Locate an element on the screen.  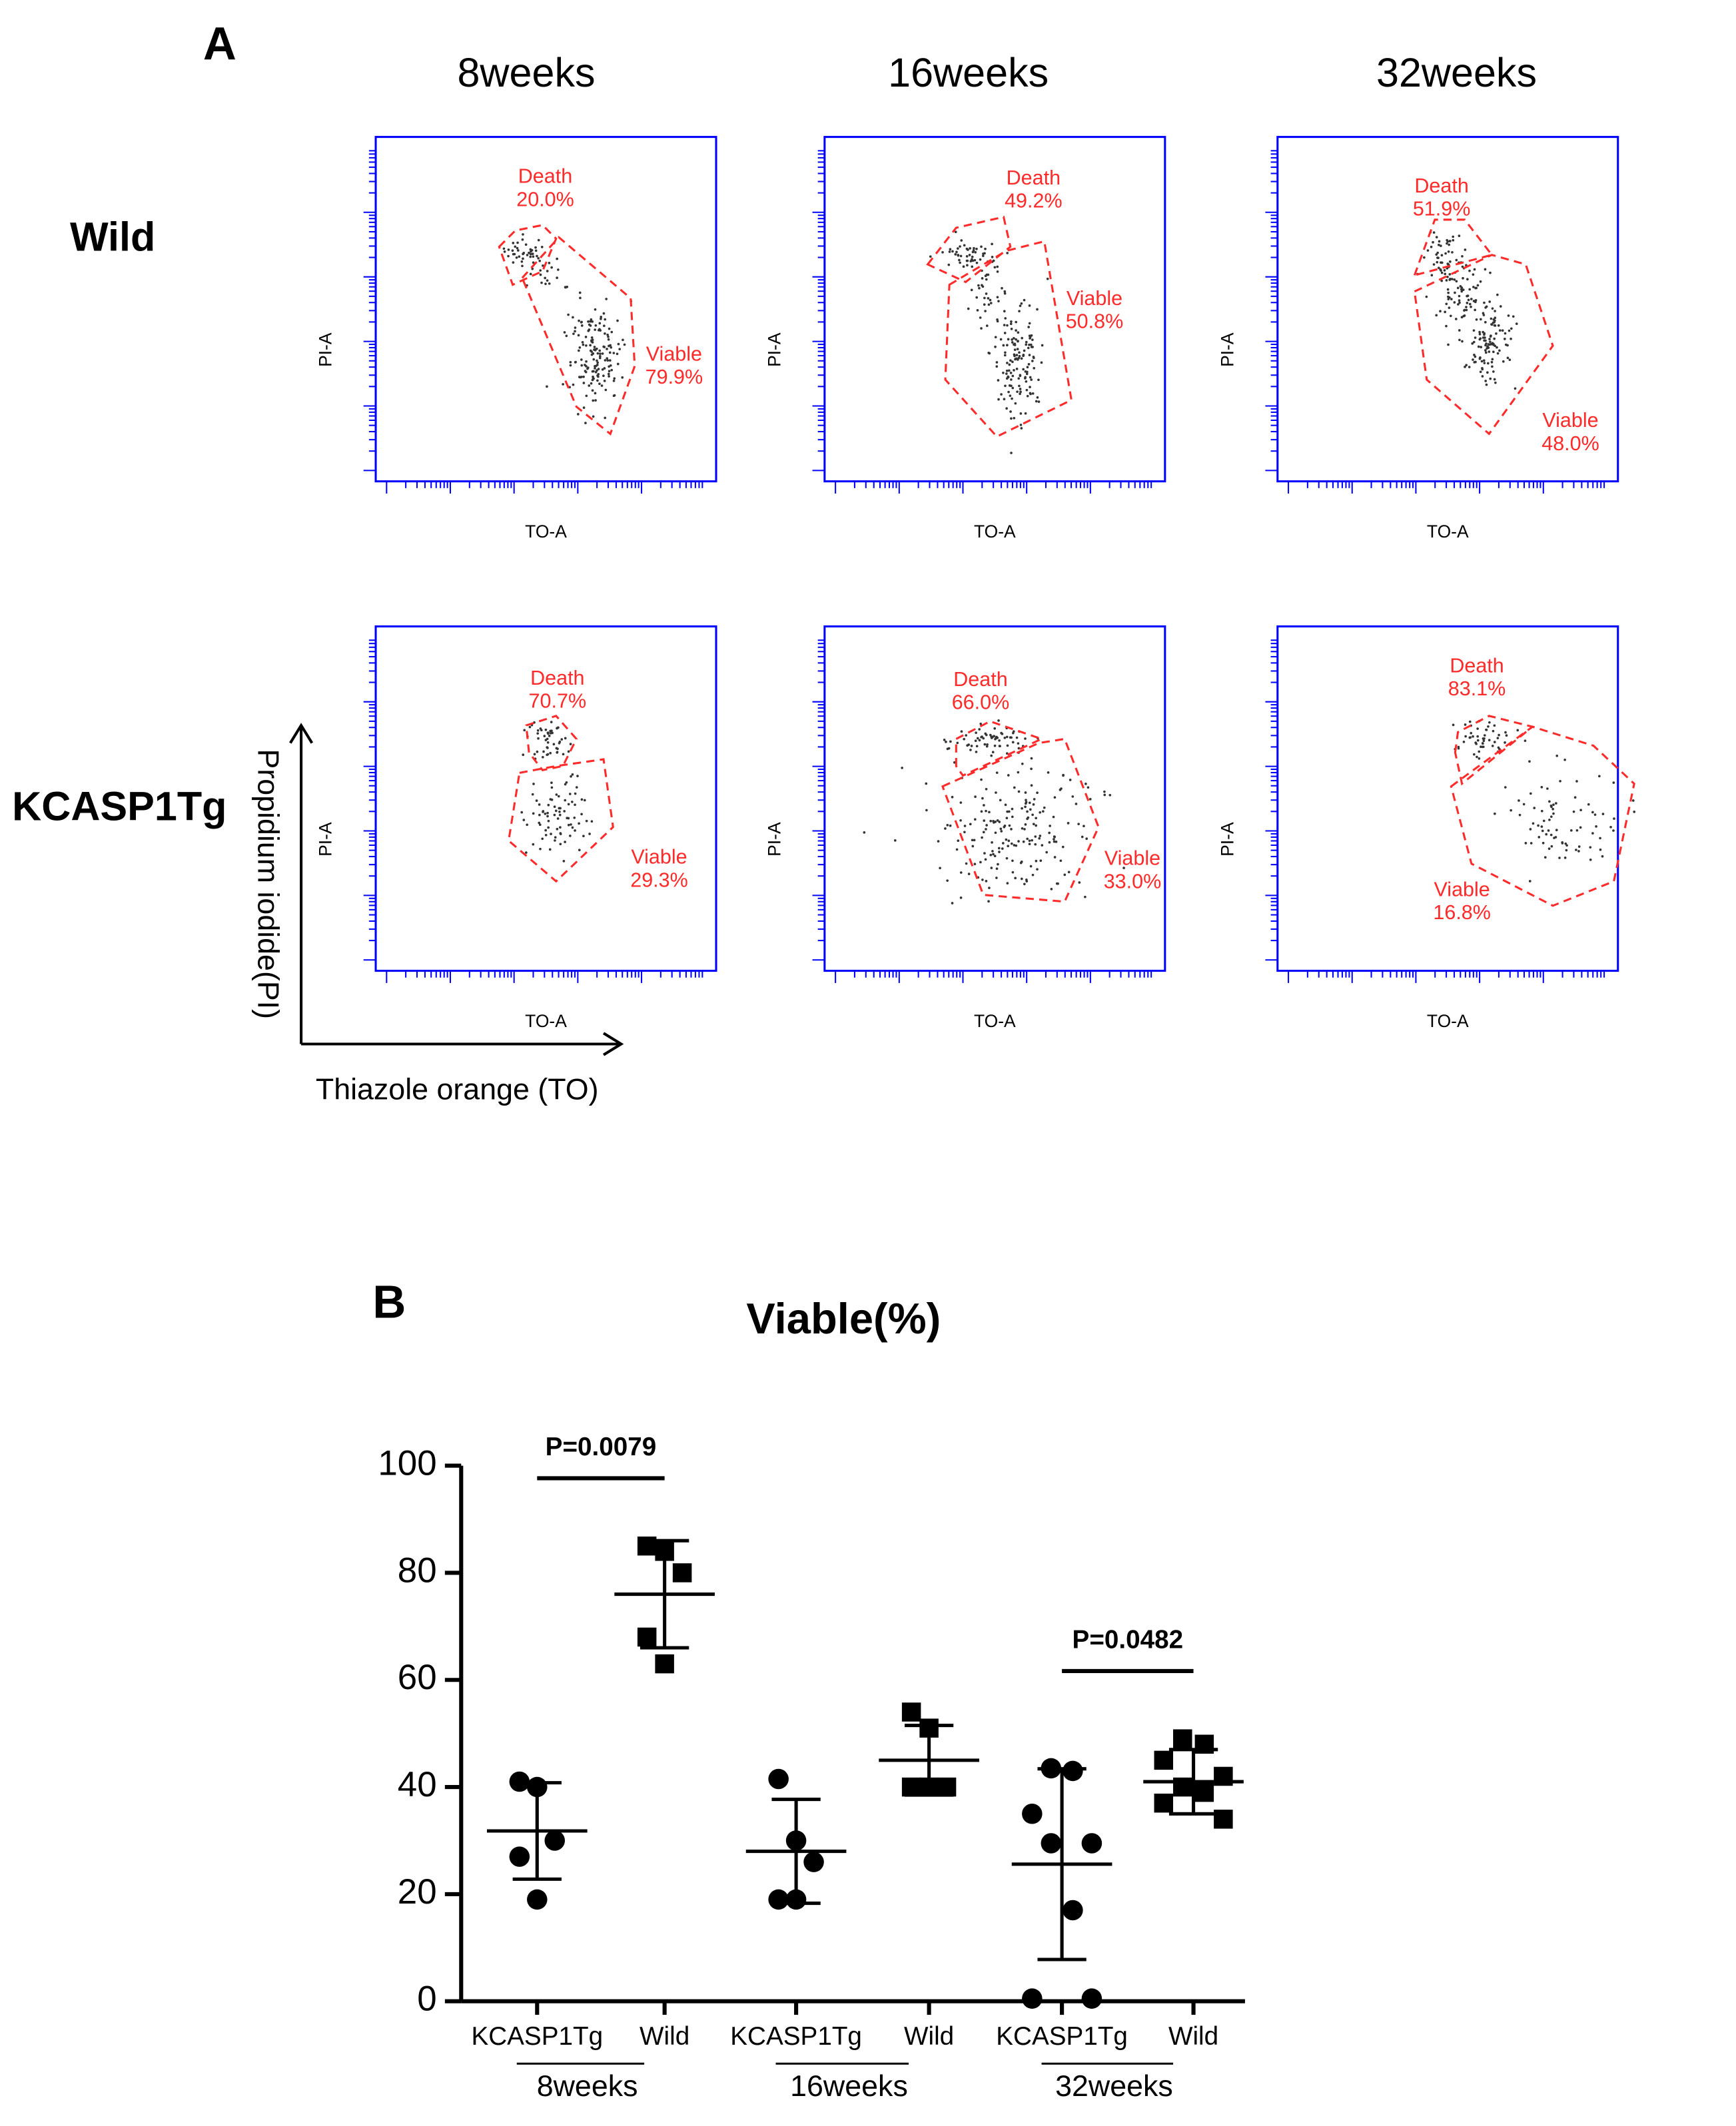
gate-name: Death is located at coordinates (1441, 186).